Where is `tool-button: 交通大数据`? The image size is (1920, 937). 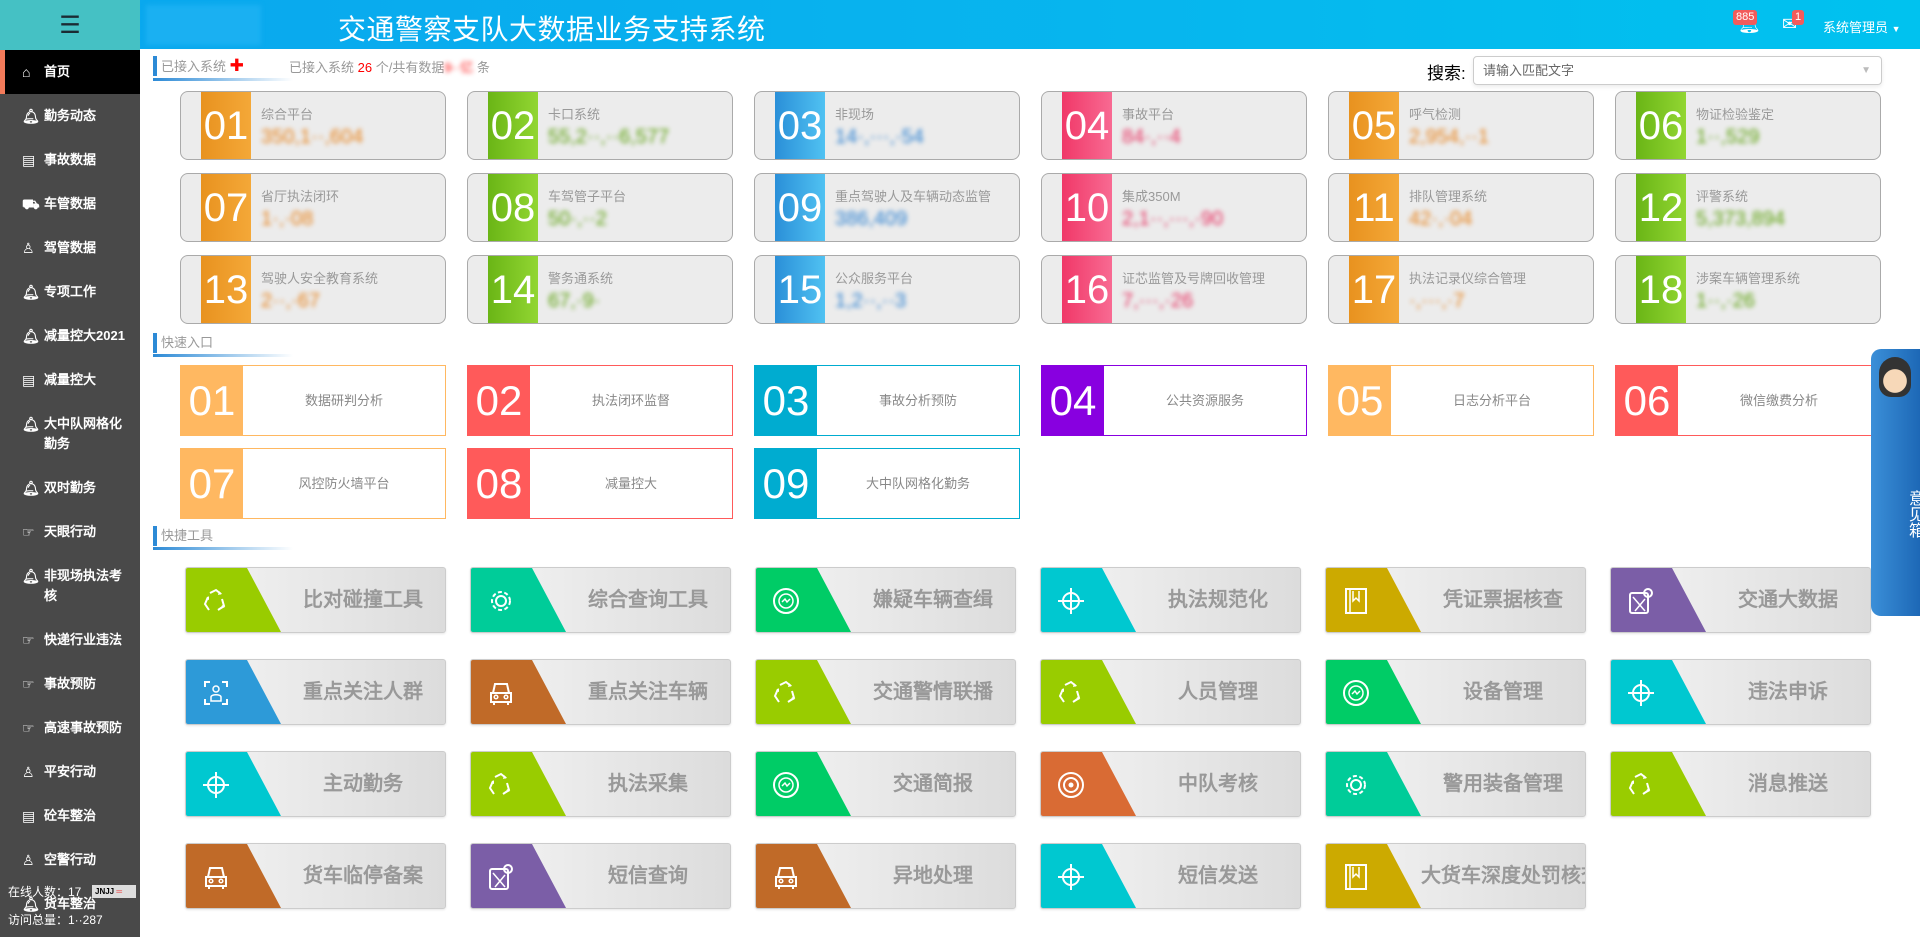
tool-button: 交通大数据 is located at coordinates (1740, 600).